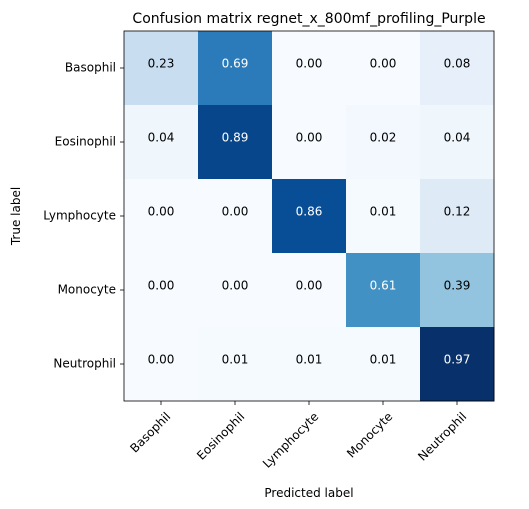 This screenshot has height=509, width=529. What do you see at coordinates (161, 64) in the screenshot?
I see `cell-value-label: 0.23` at bounding box center [161, 64].